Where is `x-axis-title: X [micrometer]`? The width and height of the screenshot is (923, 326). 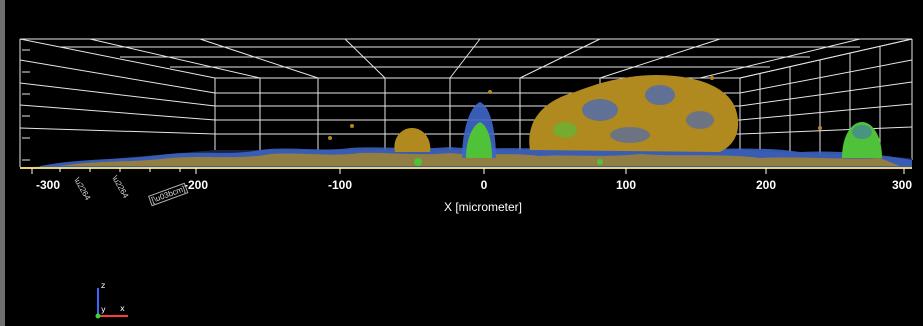 x-axis-title: X [micrometer] is located at coordinates (483, 207).